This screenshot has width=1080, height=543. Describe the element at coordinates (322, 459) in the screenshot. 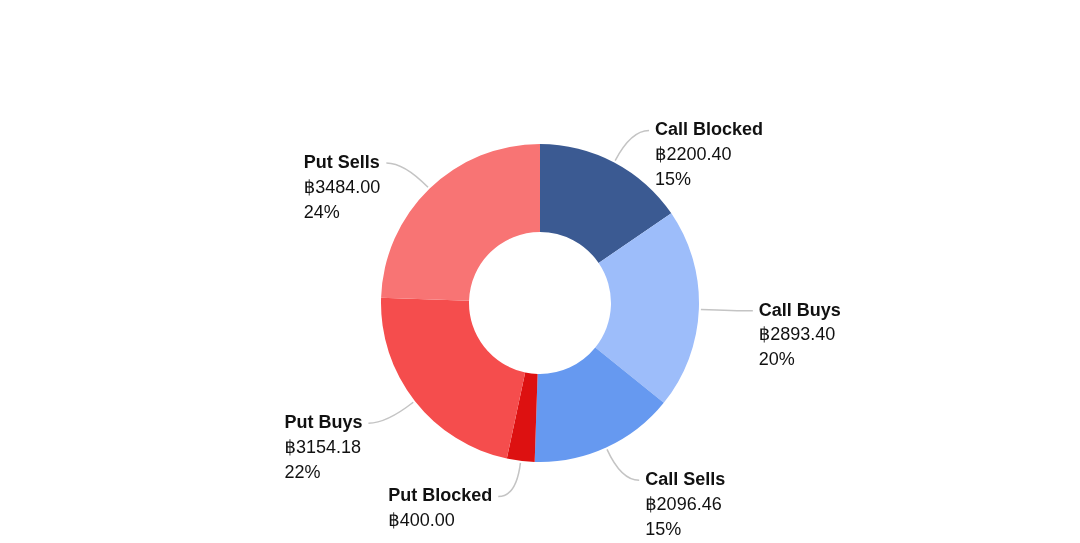

I see `data-label: ฿3154.18 22%` at that location.